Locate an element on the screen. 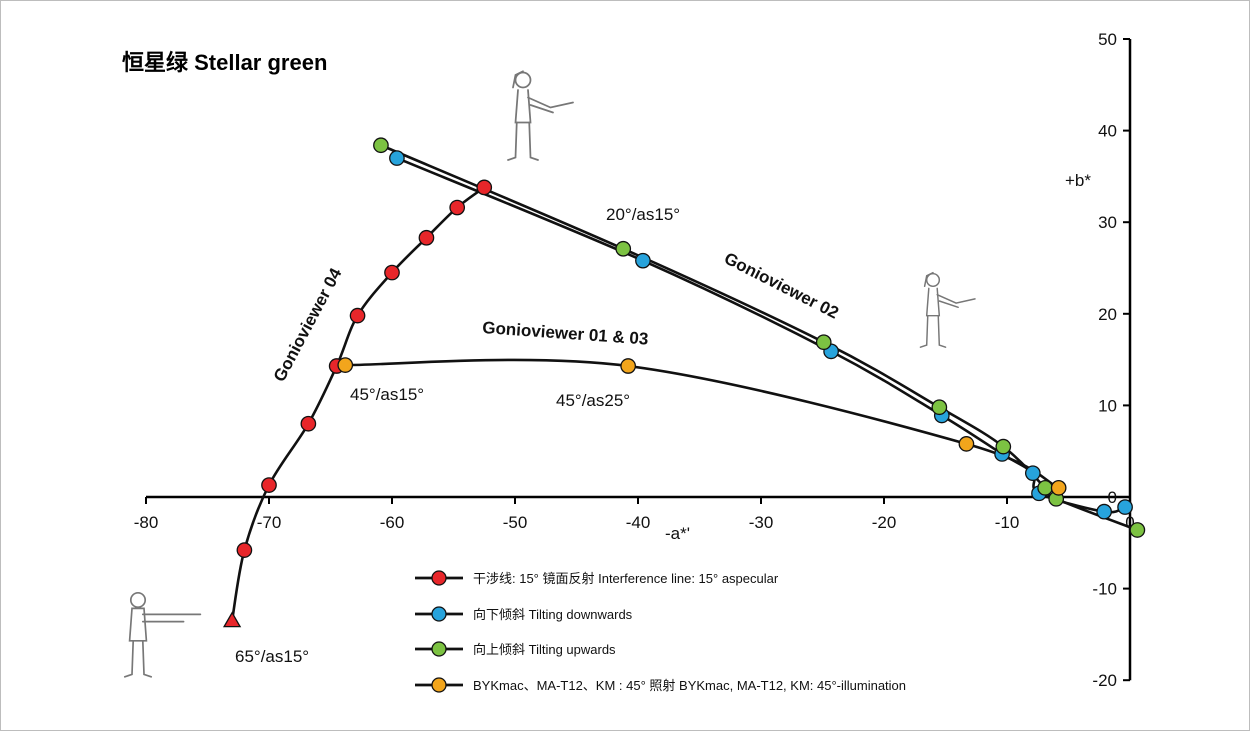  x-axis-label: -a*' is located at coordinates (677, 533).